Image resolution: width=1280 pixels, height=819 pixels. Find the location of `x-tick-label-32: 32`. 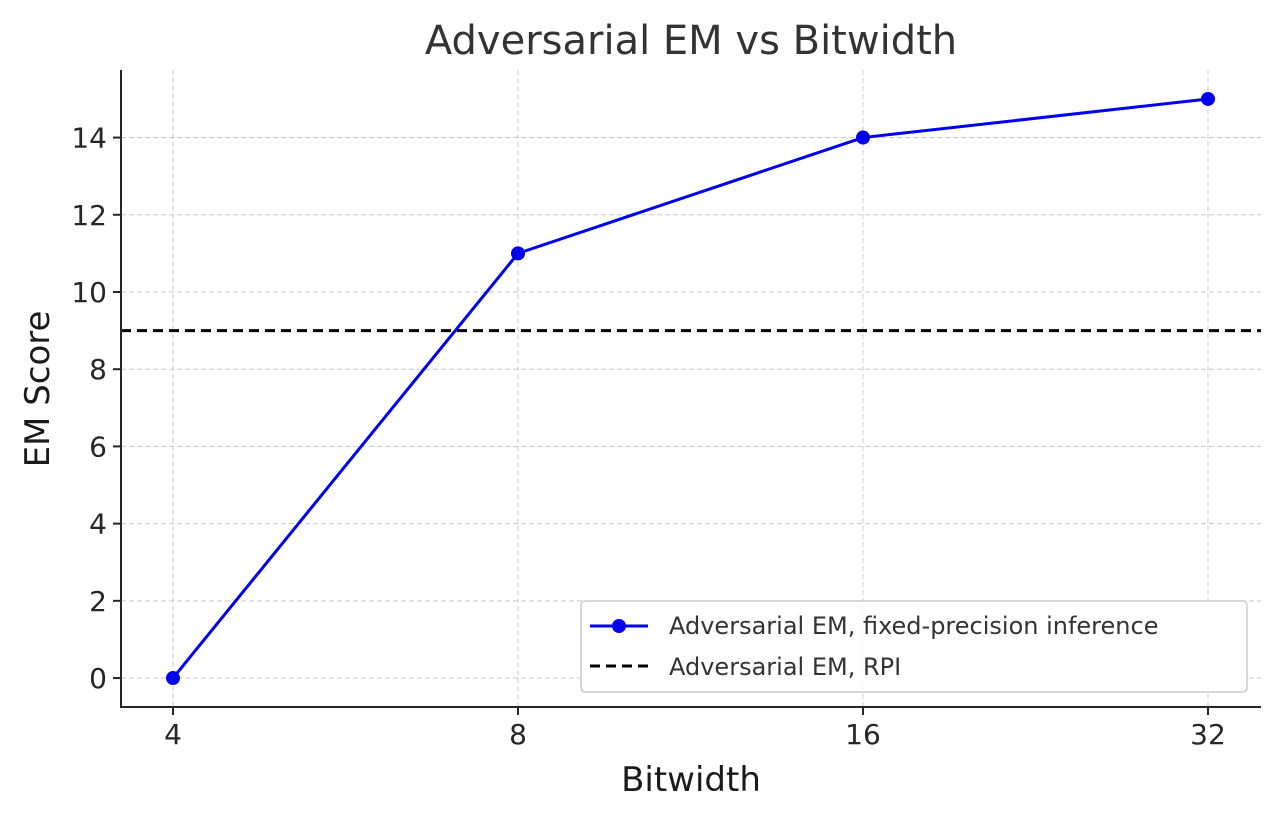

x-tick-label-32: 32 is located at coordinates (1208, 734).